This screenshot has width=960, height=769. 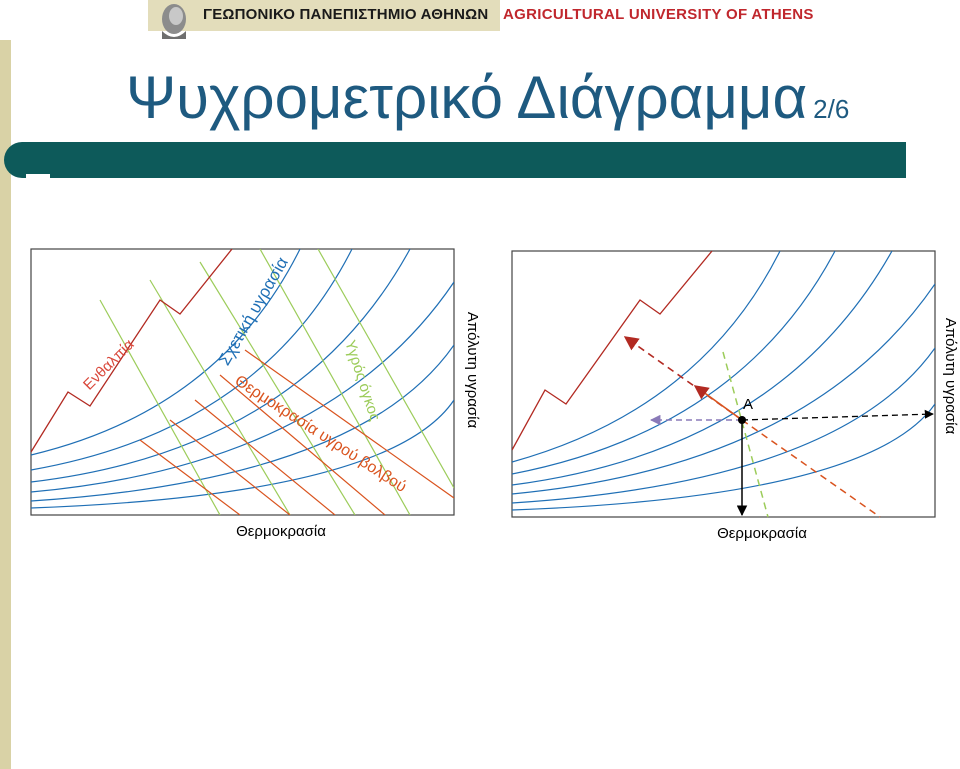 What do you see at coordinates (718, 403) in the screenshot?
I see `wet-bulb-arrow` at bounding box center [718, 403].